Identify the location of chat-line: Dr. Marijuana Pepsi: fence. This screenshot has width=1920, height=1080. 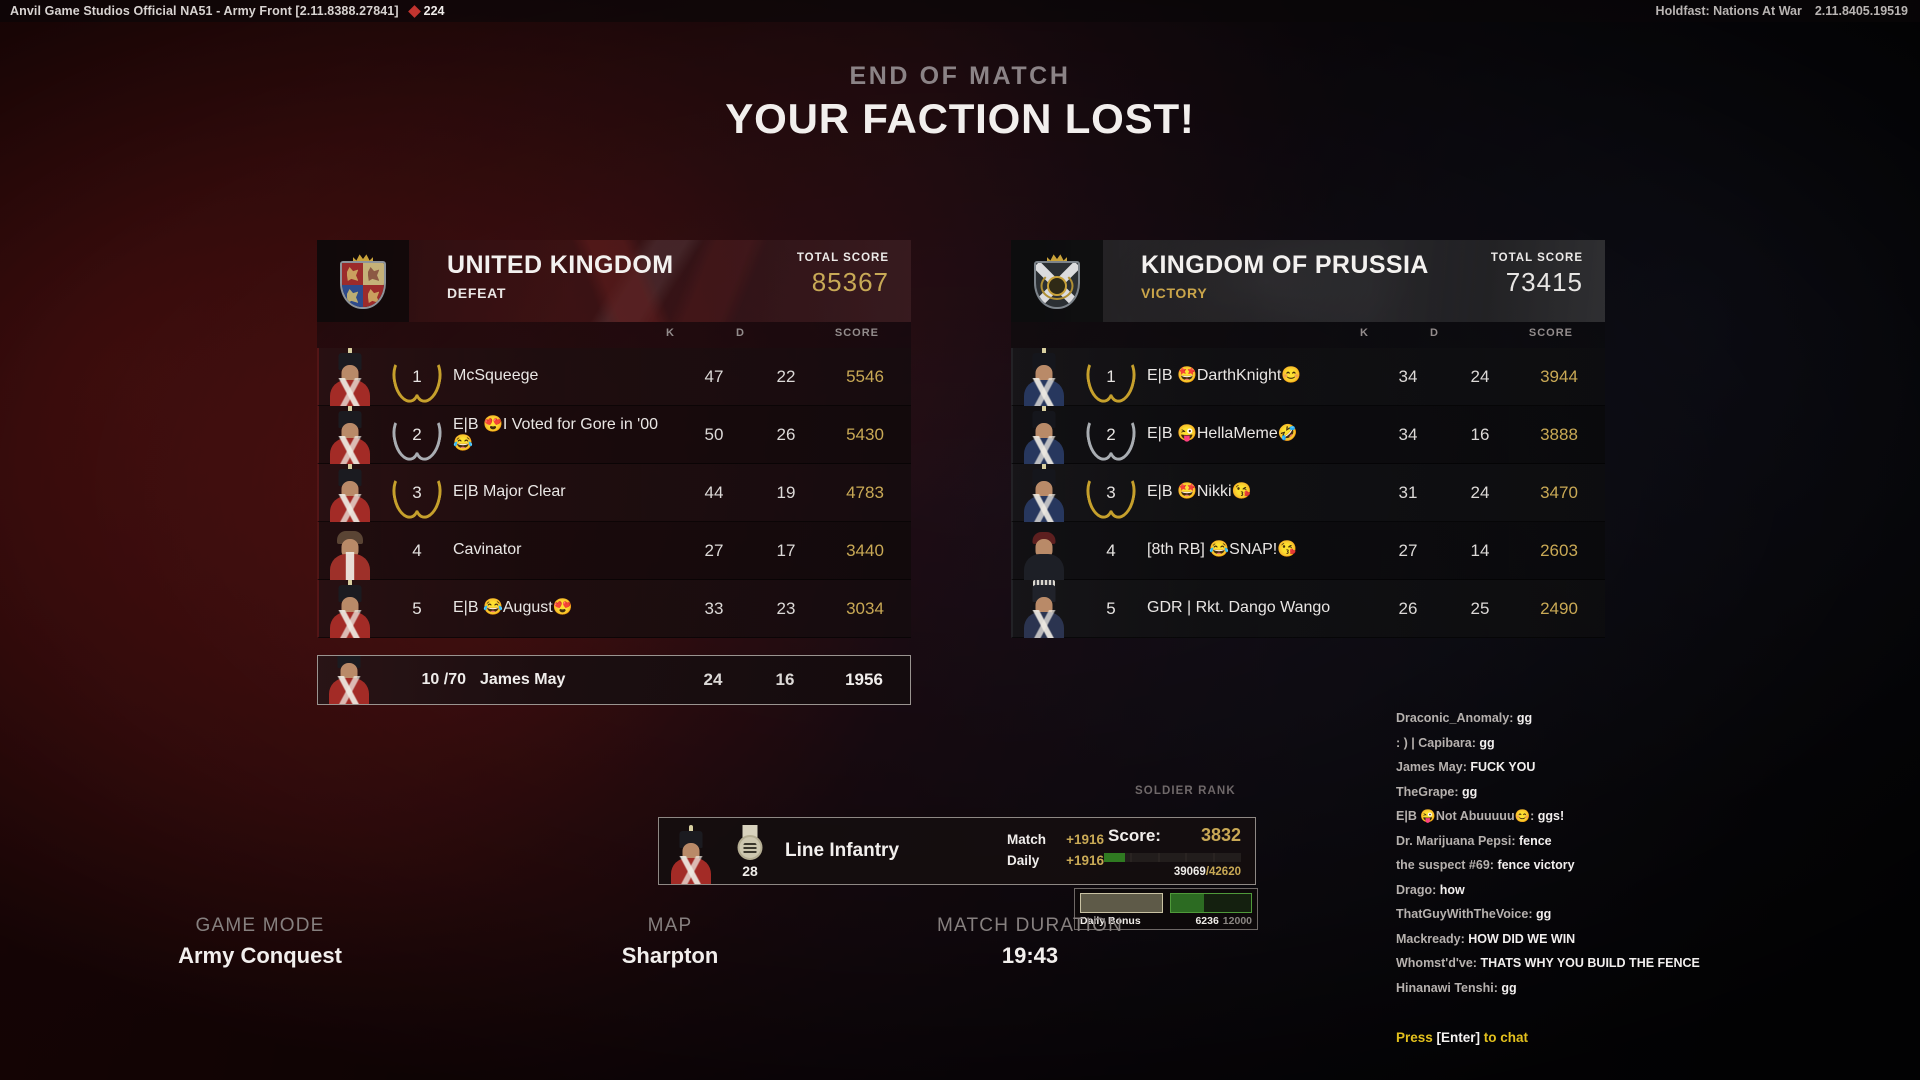
(1474, 840).